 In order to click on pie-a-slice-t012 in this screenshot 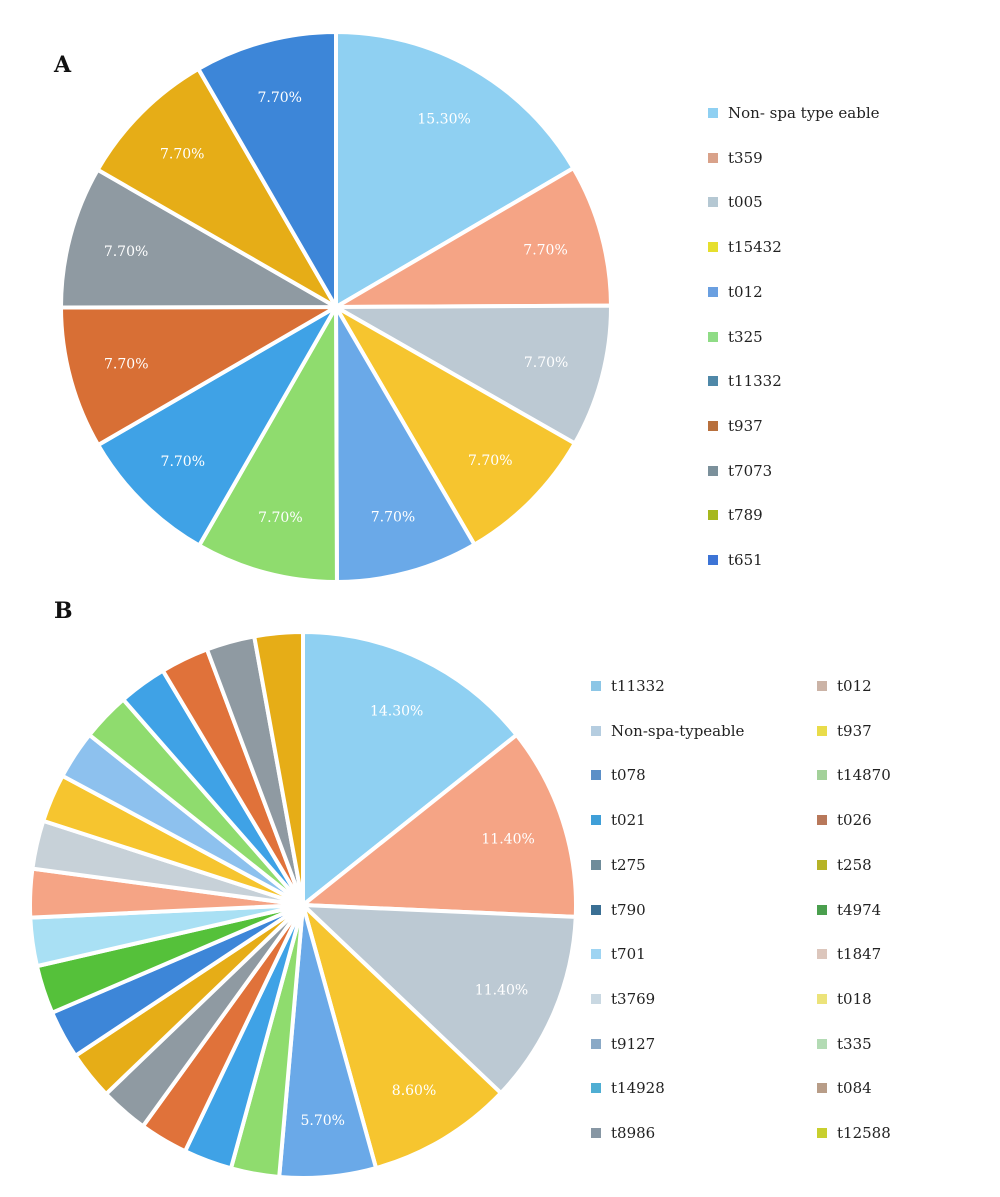, I will do `click(405, 444)`.